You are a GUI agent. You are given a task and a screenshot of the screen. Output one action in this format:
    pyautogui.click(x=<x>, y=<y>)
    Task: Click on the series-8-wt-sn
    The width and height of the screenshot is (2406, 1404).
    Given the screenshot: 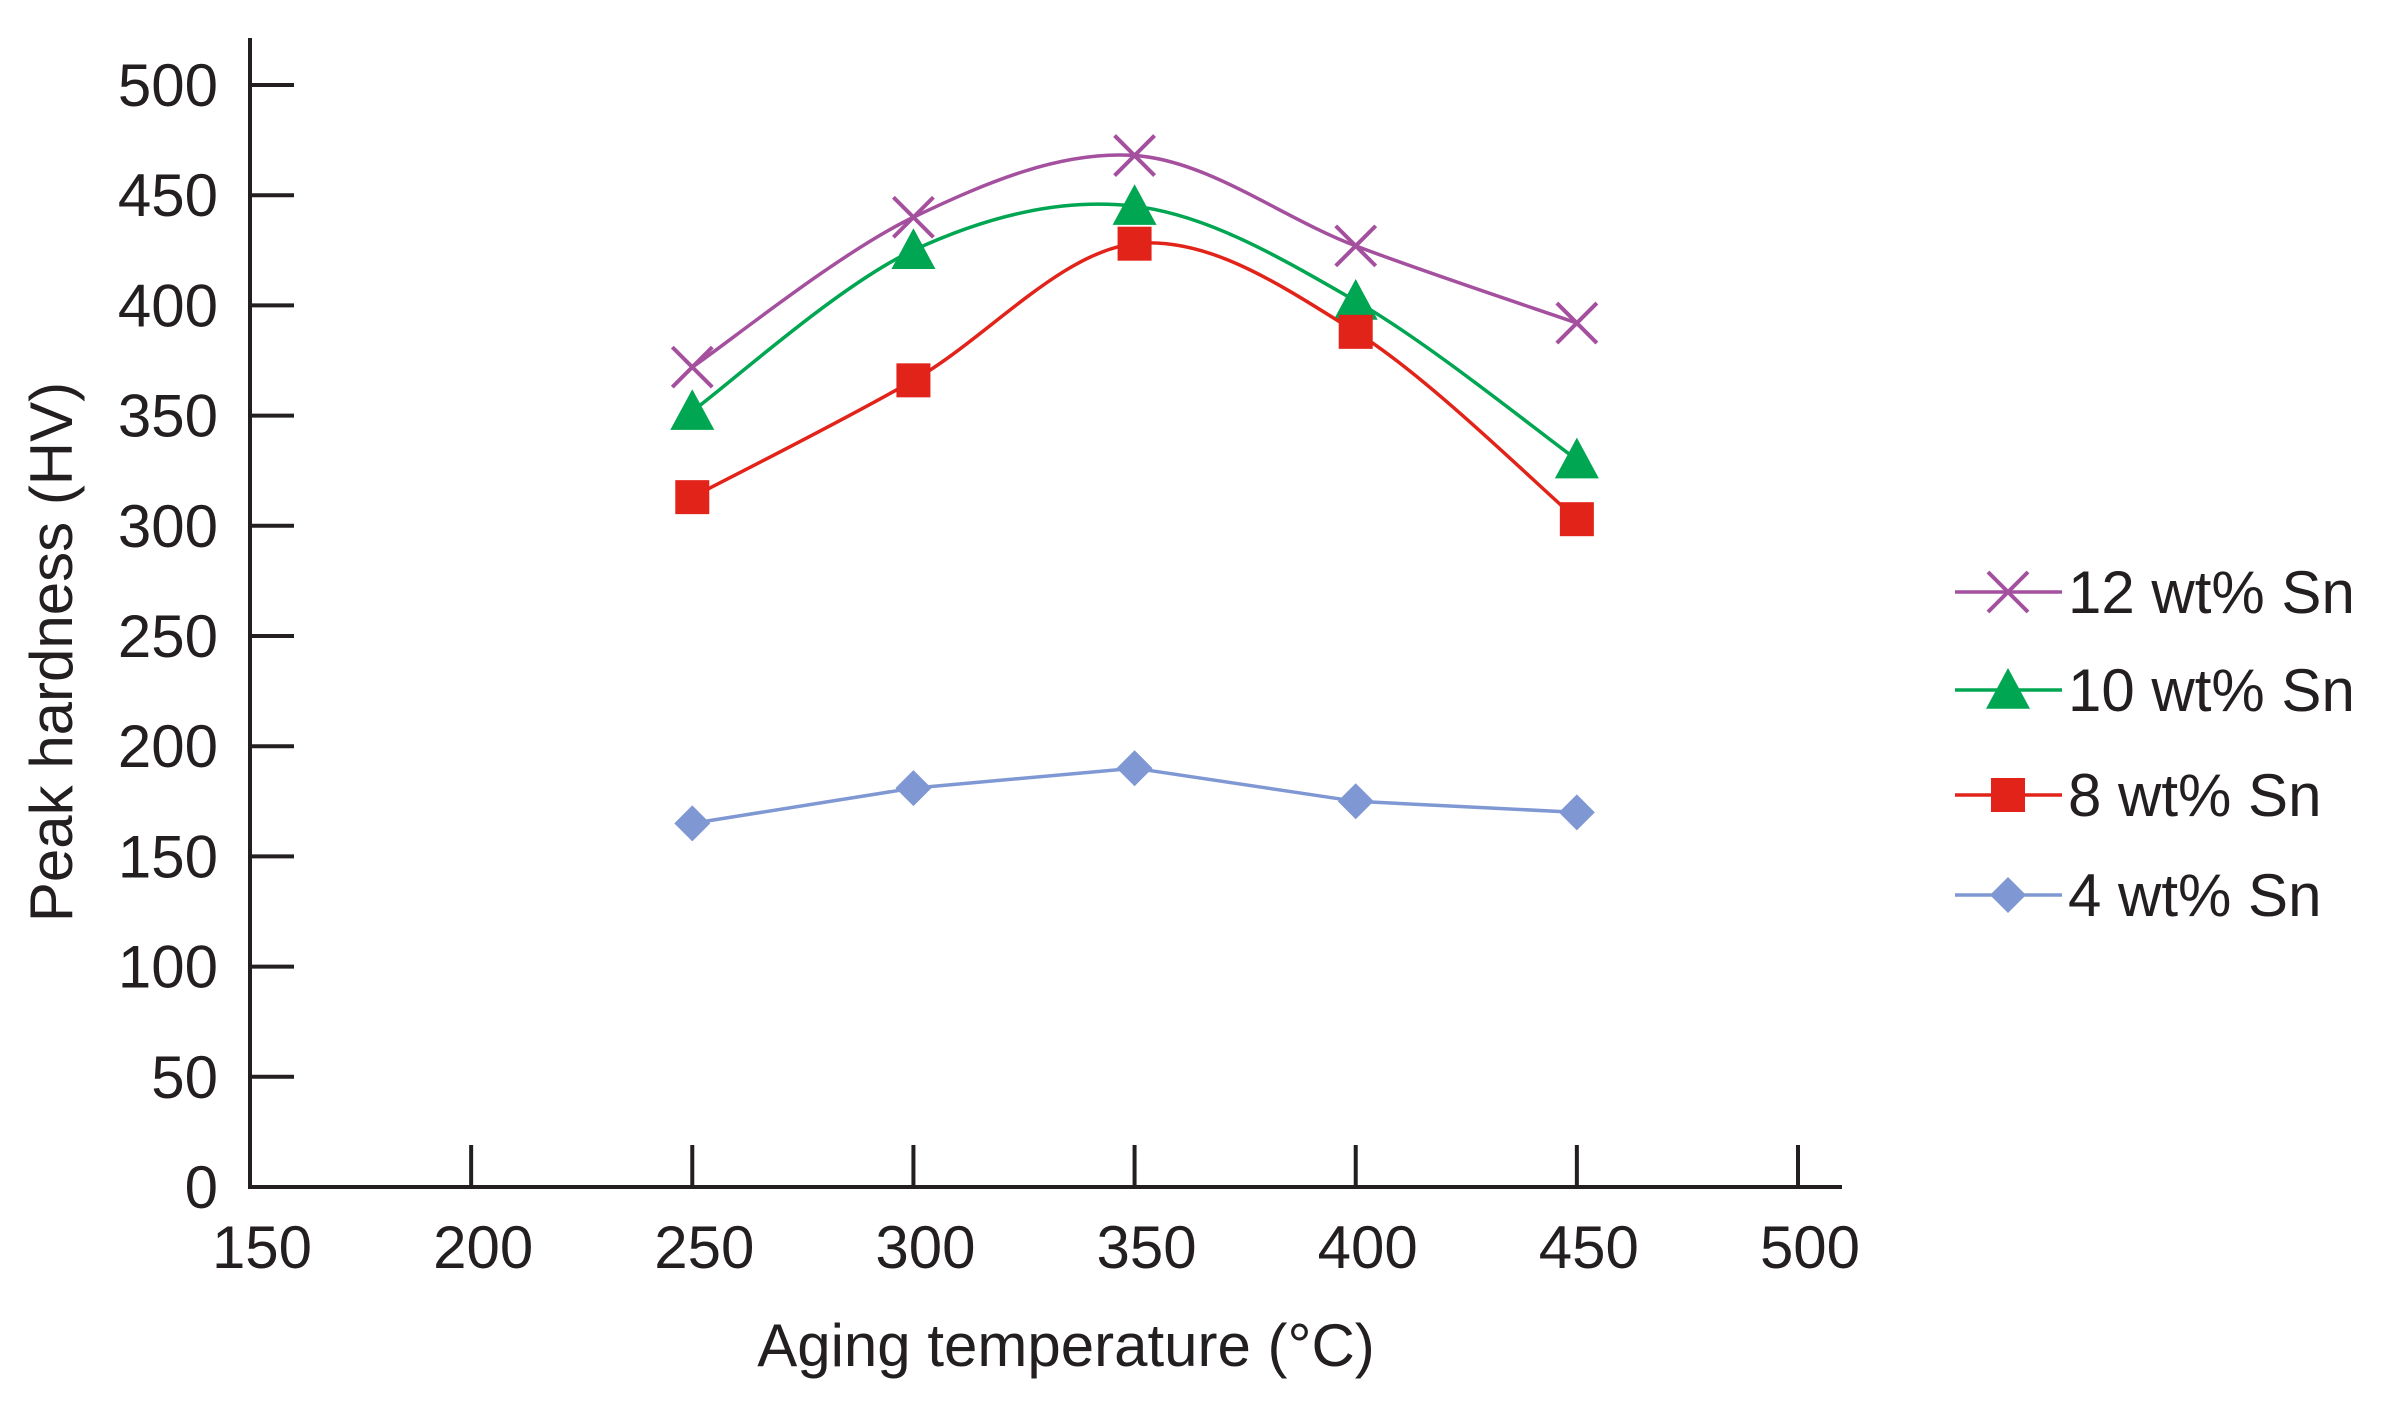 What is the action you would take?
    pyautogui.click(x=1134, y=381)
    